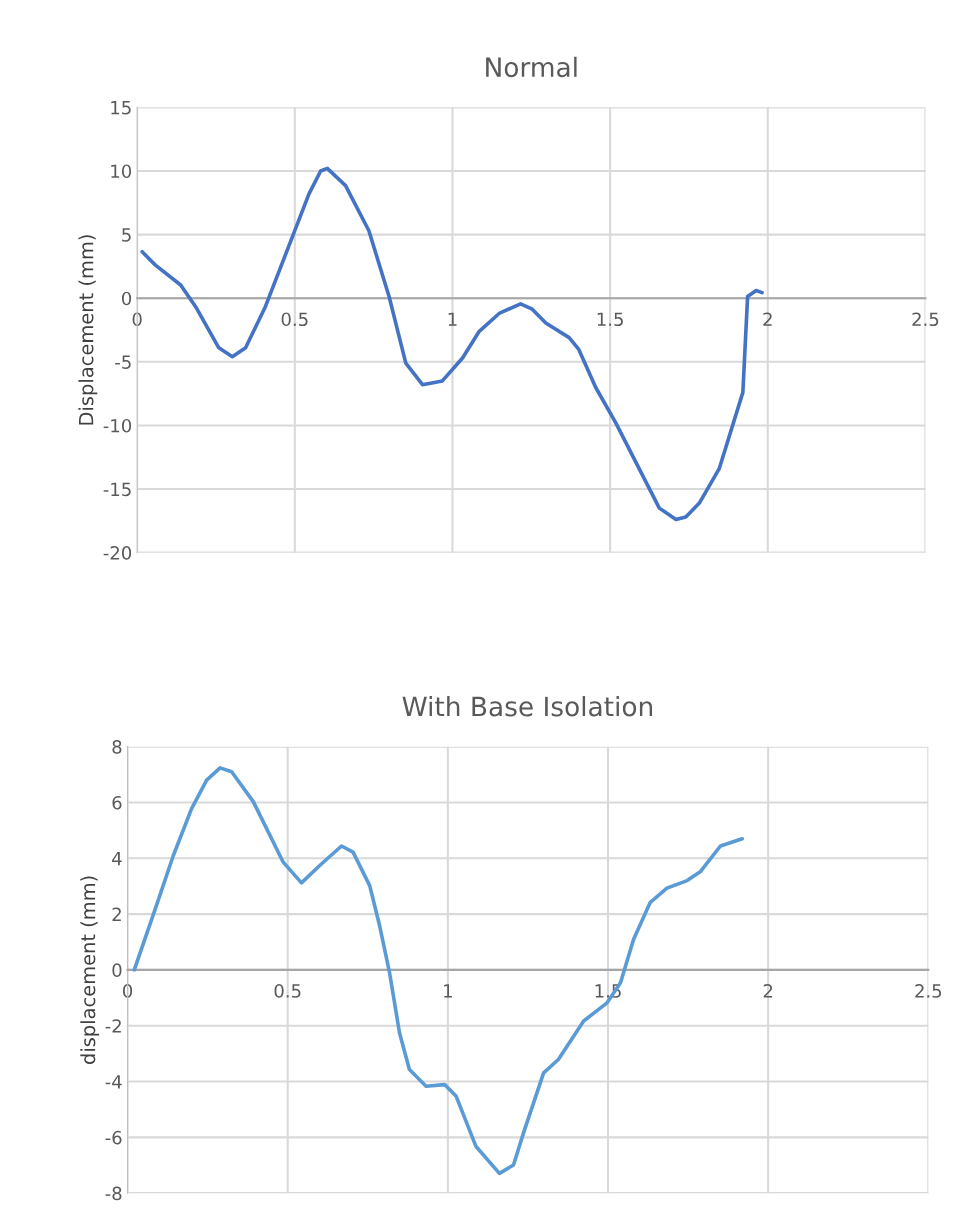 The image size is (959, 1220). Describe the element at coordinates (88, 330) in the screenshot. I see `y-axis-title: Displacement (mm)` at that location.